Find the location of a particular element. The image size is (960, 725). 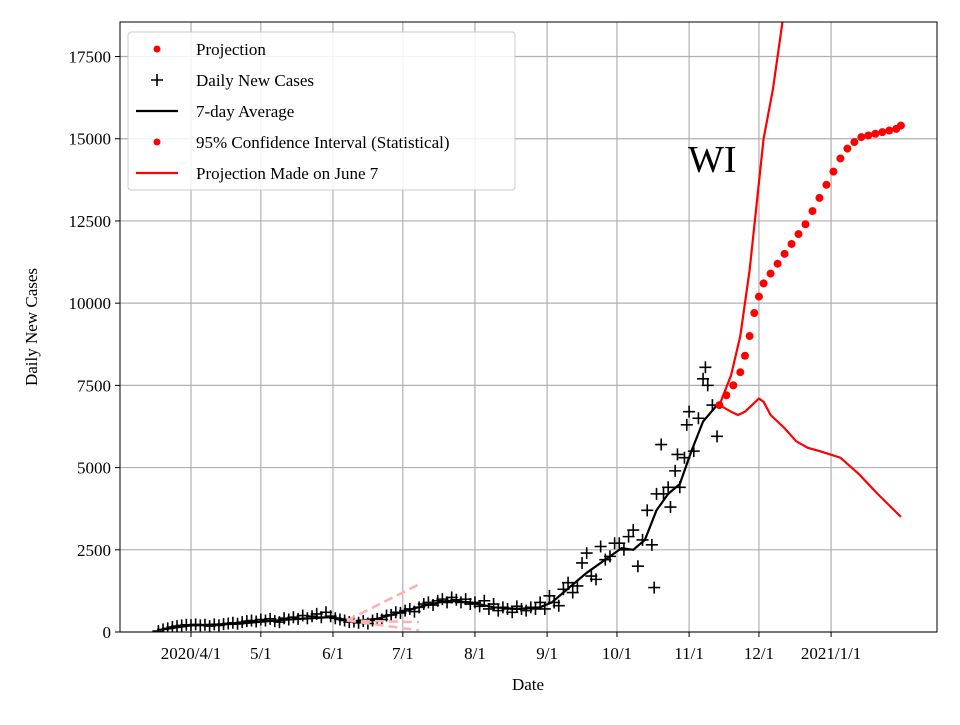

legend-label: Projection Made on June 7 is located at coordinates (287, 173).